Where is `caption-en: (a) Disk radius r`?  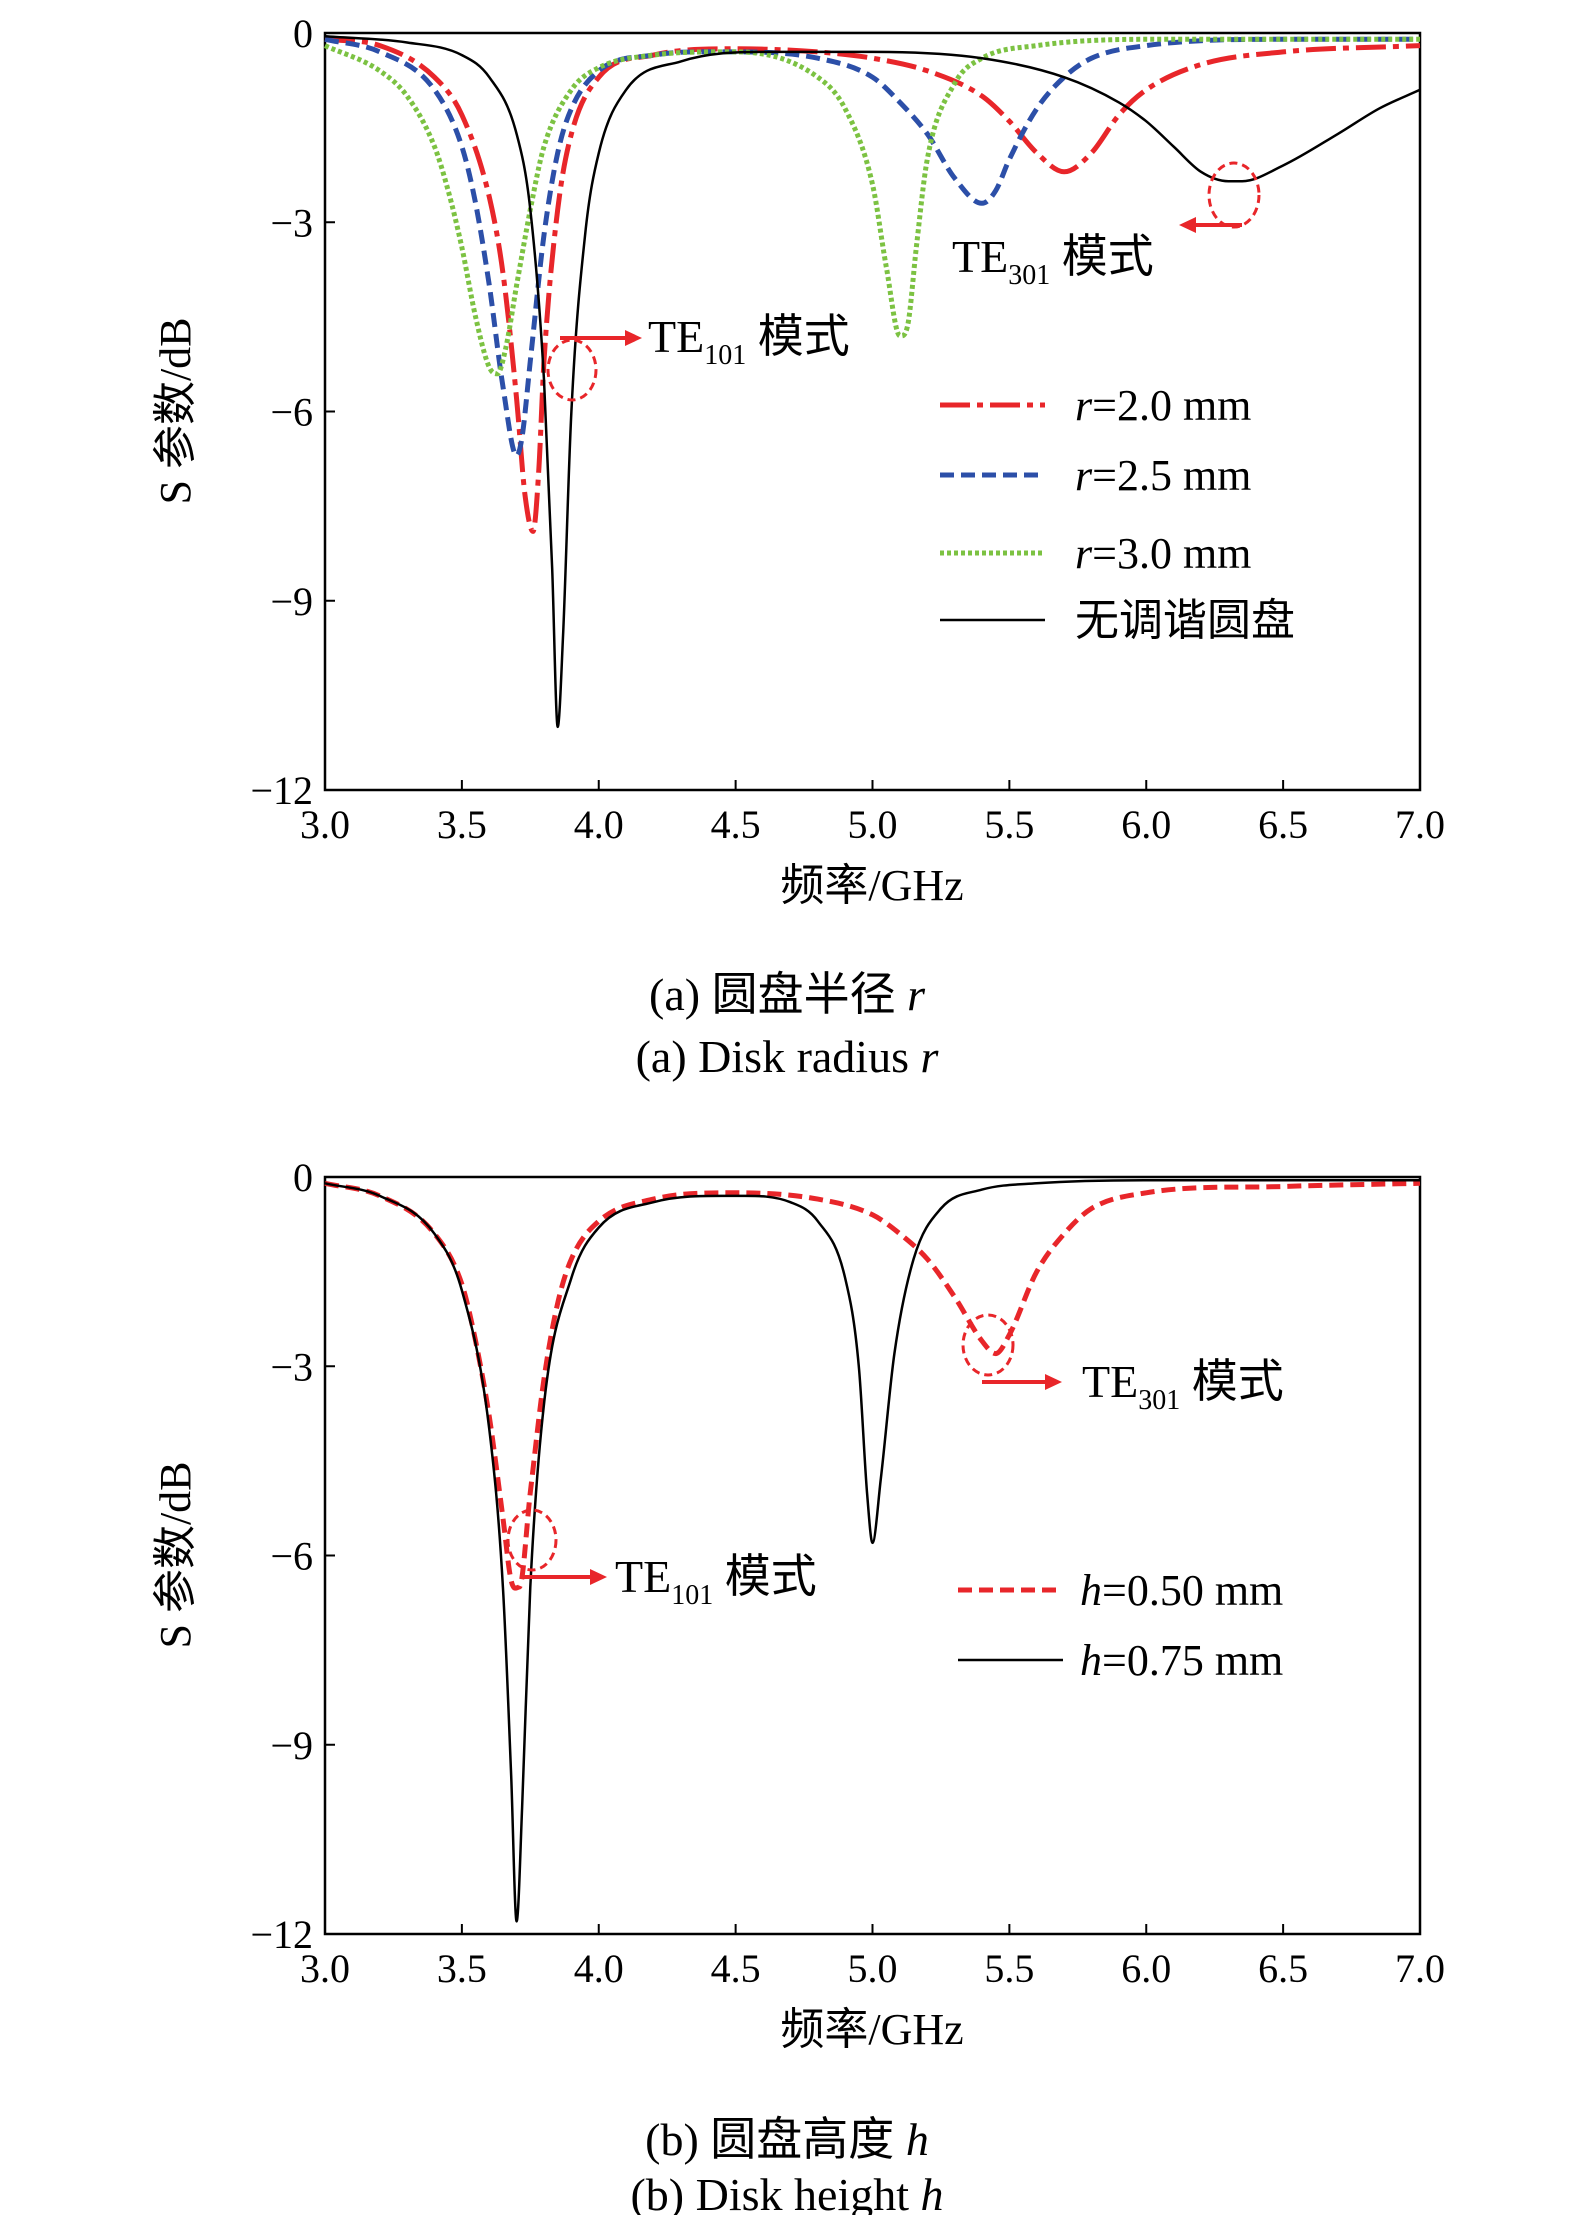 caption-en: (a) Disk radius r is located at coordinates (788, 1056).